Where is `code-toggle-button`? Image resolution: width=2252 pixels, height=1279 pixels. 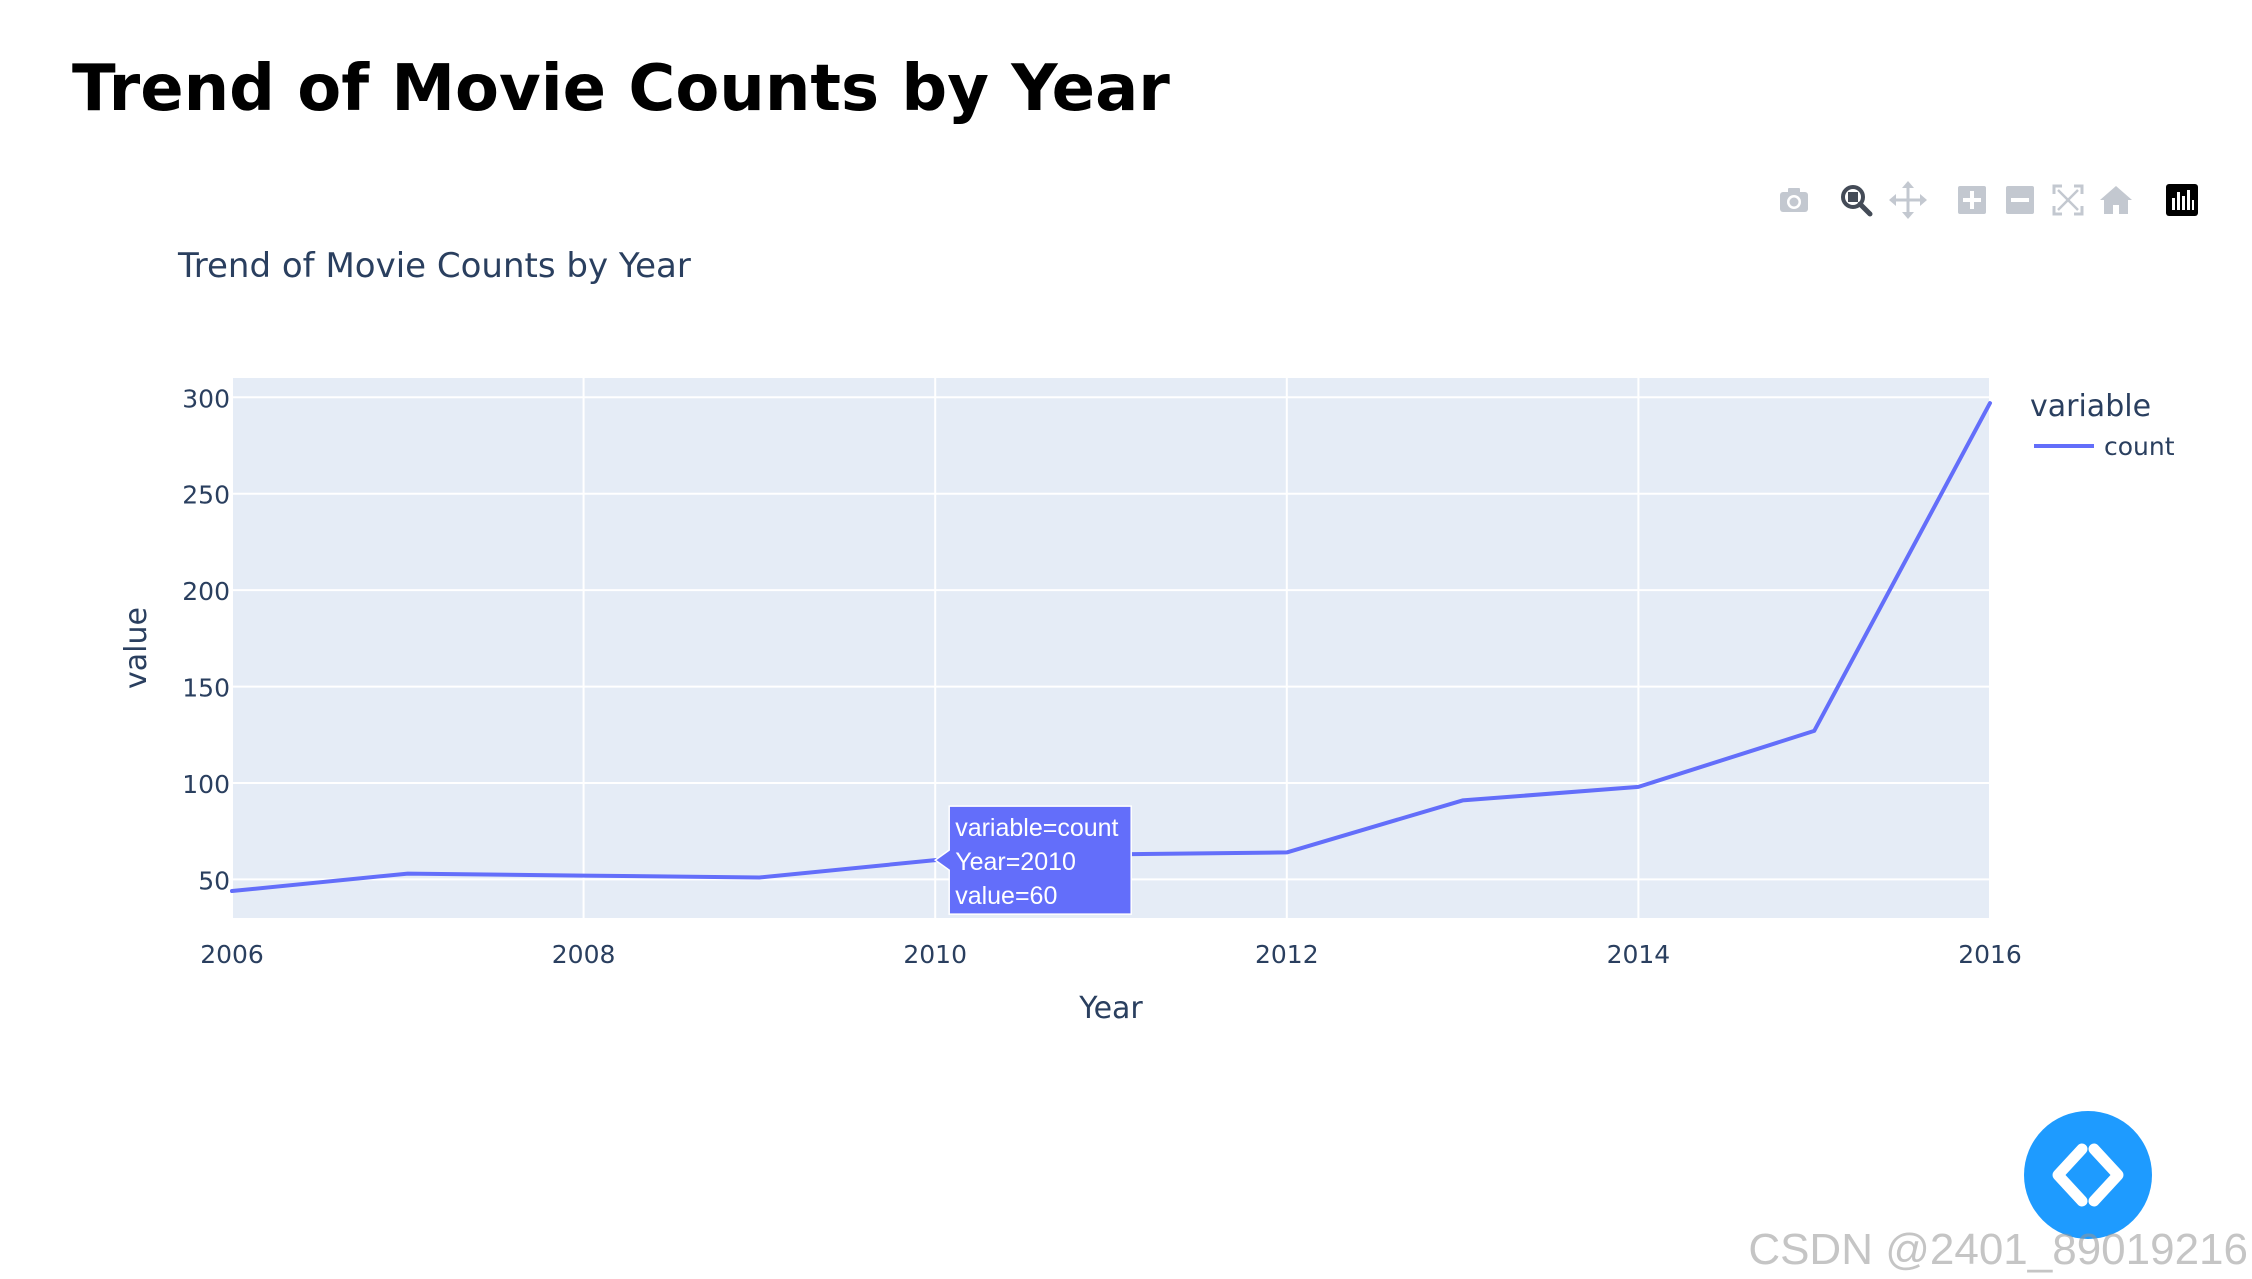 code-toggle-button is located at coordinates (2088, 1175).